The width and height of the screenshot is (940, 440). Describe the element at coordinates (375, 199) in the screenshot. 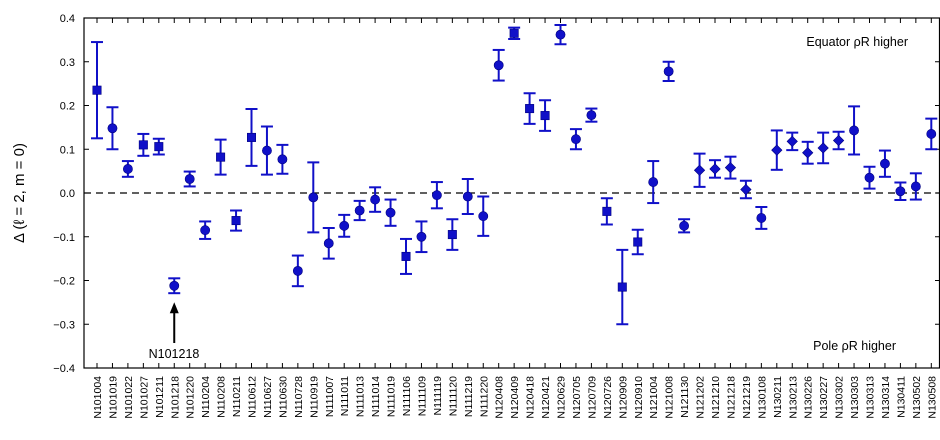

I see `data-point-N111014` at that location.